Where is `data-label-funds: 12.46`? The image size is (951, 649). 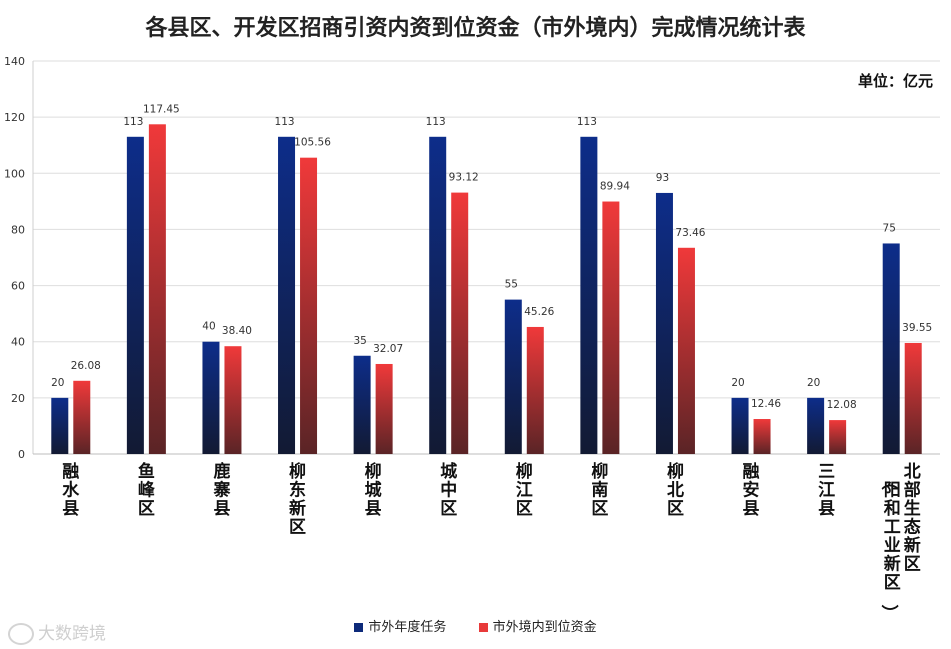
data-label-funds: 12.46 is located at coordinates (766, 404).